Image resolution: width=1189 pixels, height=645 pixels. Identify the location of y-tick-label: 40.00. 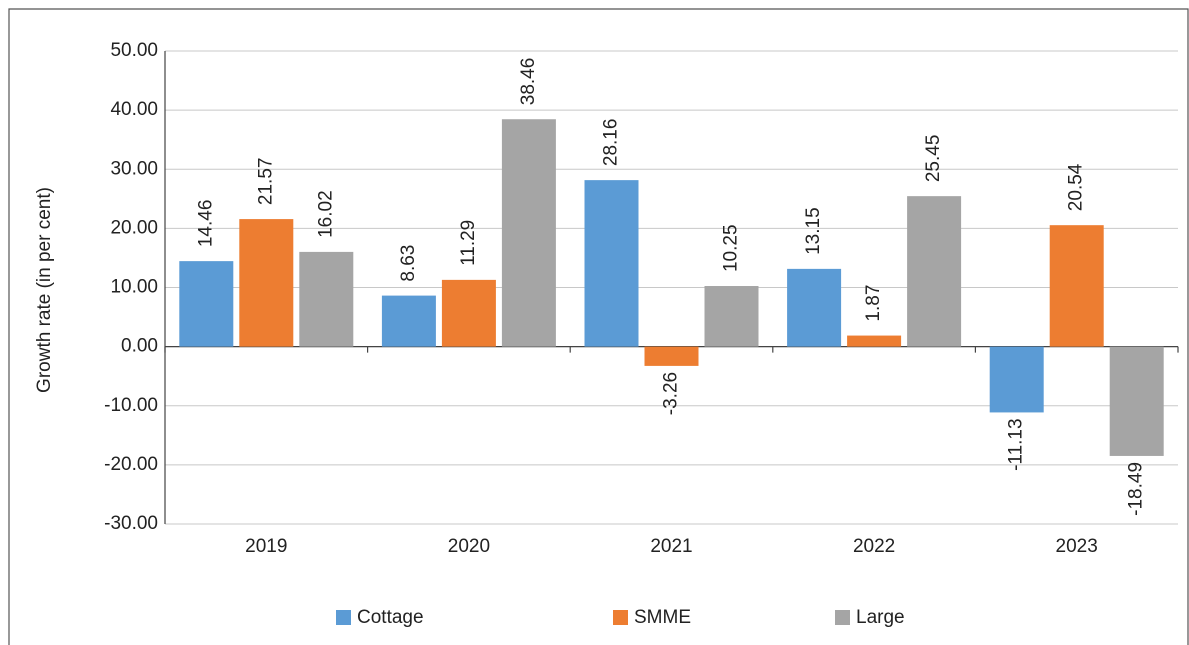
(134, 109).